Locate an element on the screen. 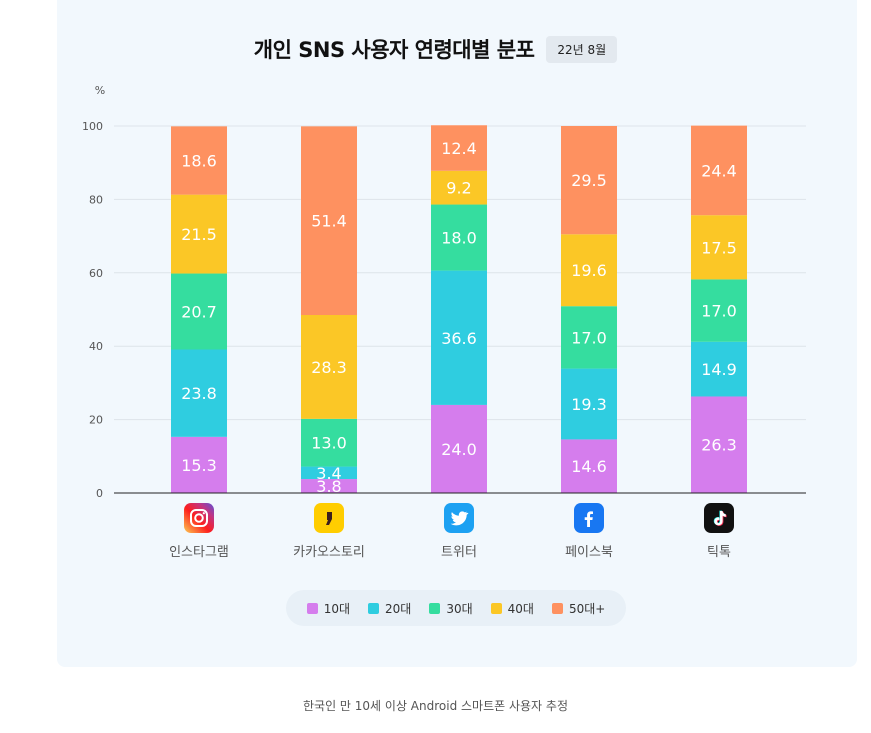  legend-label: 50대+ is located at coordinates (587, 608).